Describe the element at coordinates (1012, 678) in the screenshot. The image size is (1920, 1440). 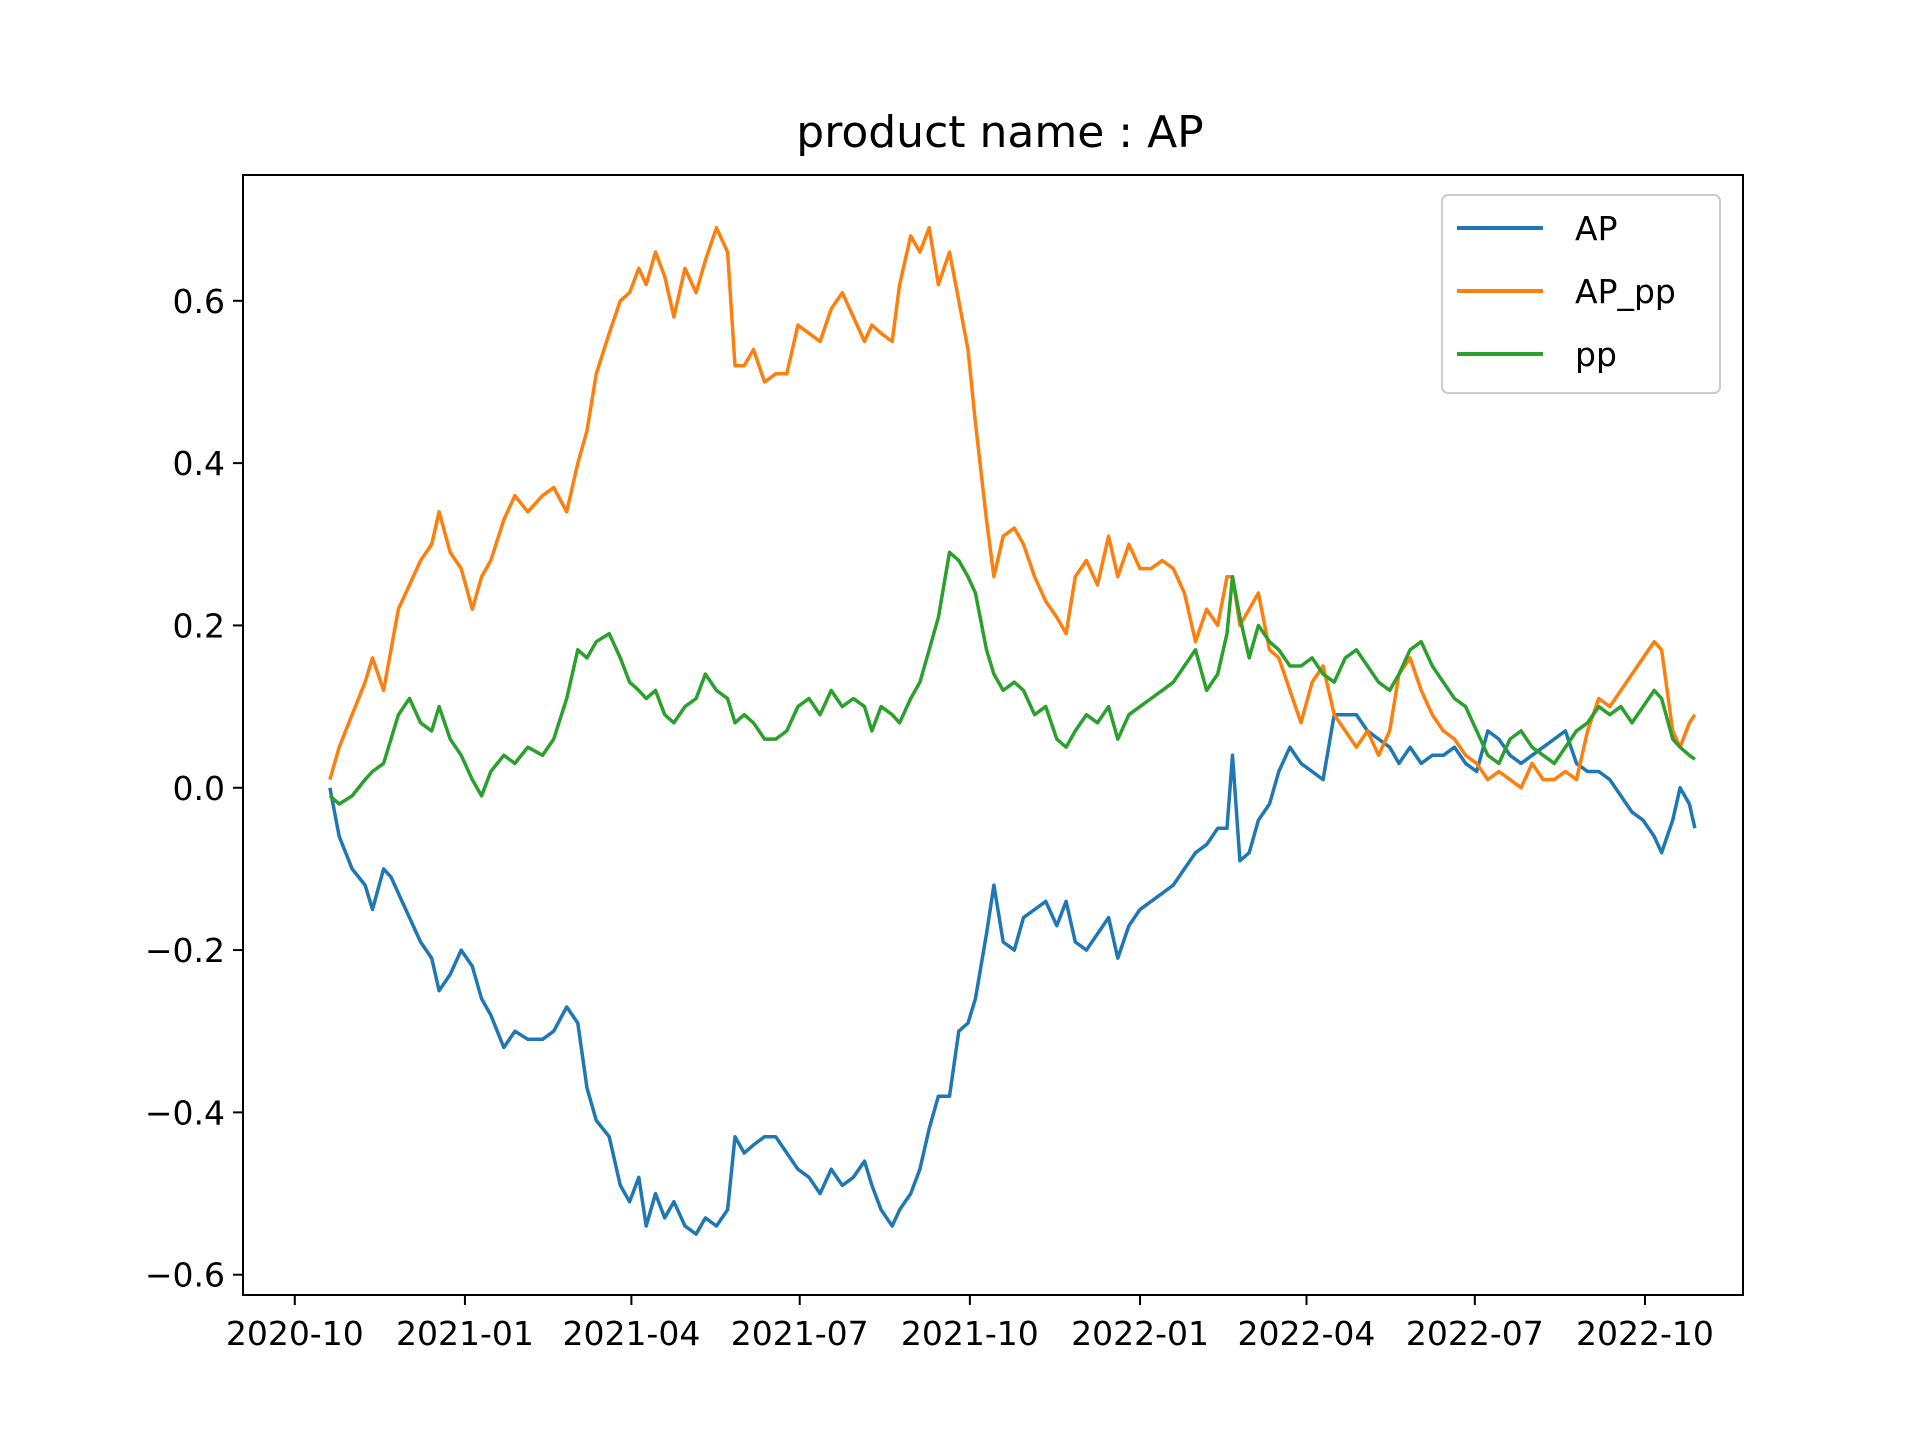
I see `series-line-pp` at that location.